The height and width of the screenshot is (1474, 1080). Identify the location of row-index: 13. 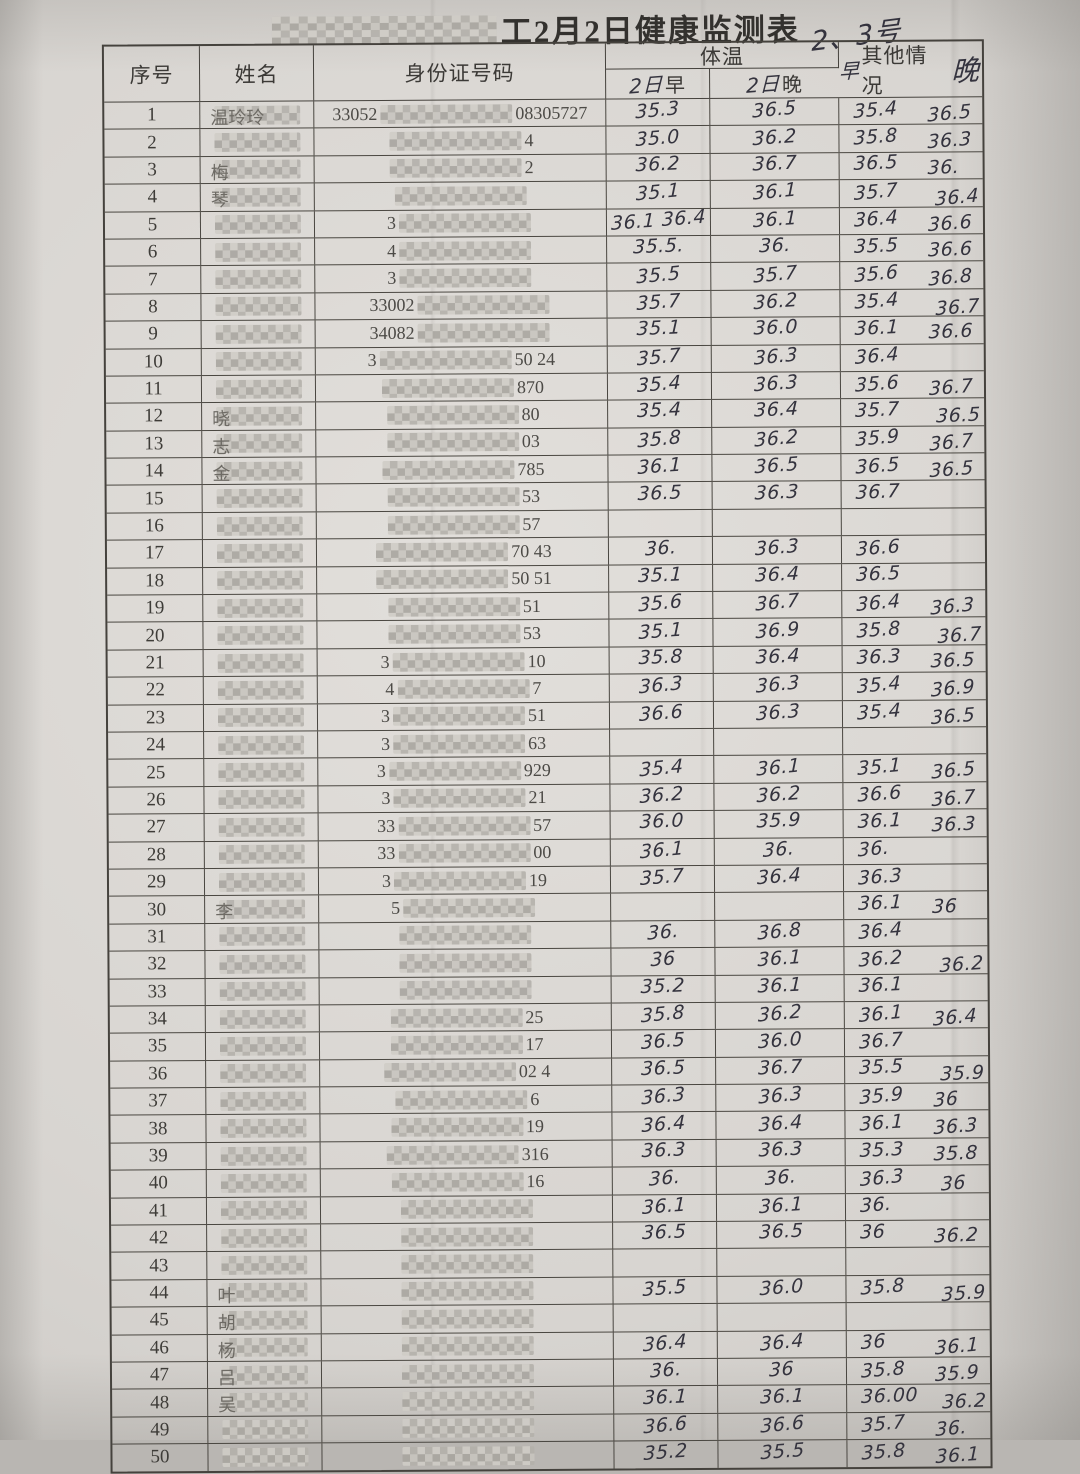
(154, 444).